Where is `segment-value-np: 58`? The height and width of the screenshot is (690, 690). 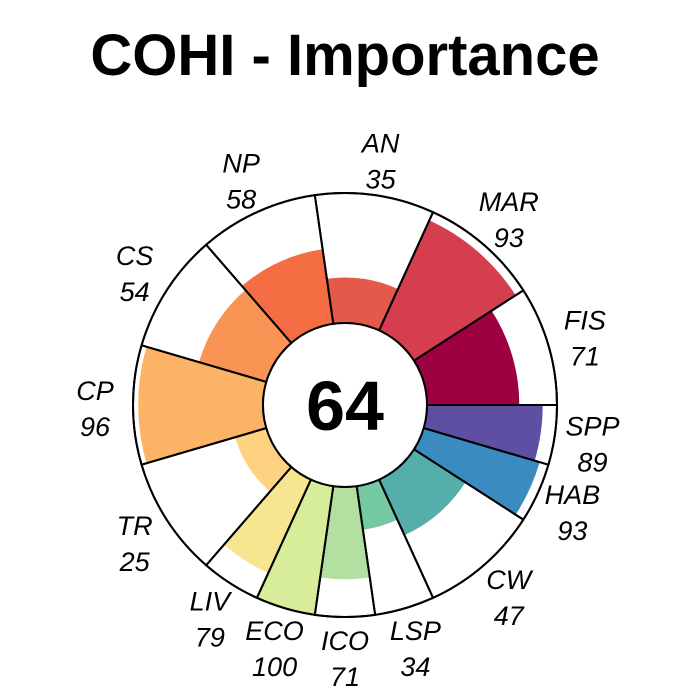
segment-value-np: 58 is located at coordinates (241, 200).